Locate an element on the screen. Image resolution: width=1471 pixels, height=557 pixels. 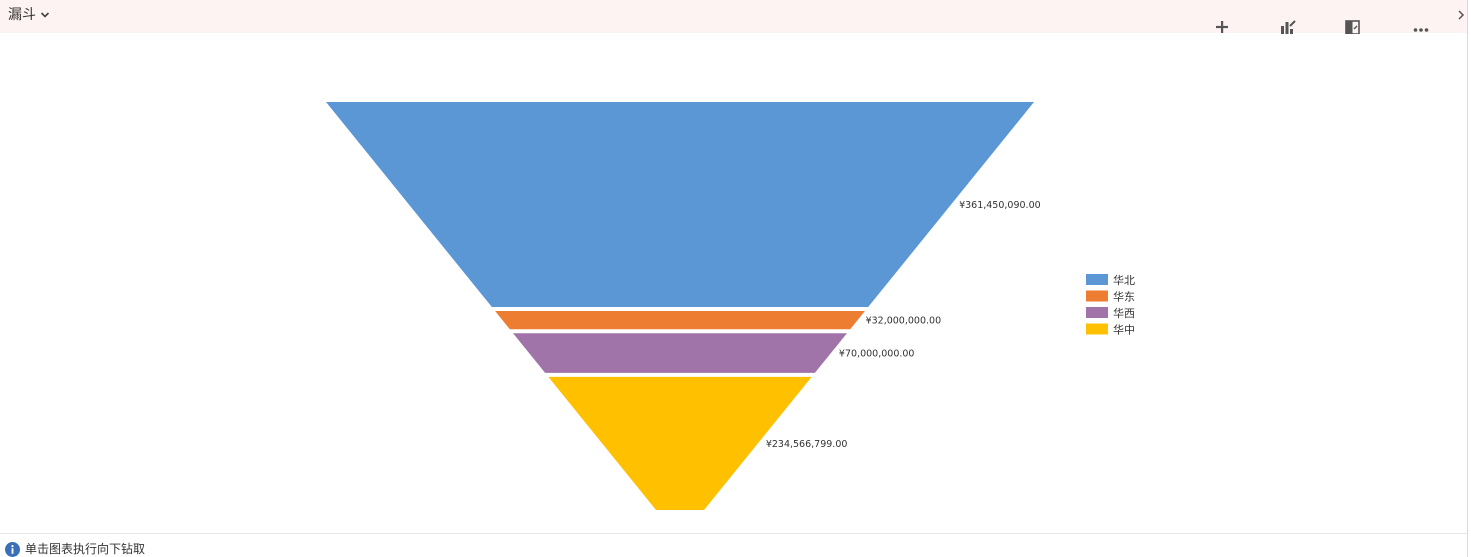
legend-item: 华东 is located at coordinates (1110, 297).